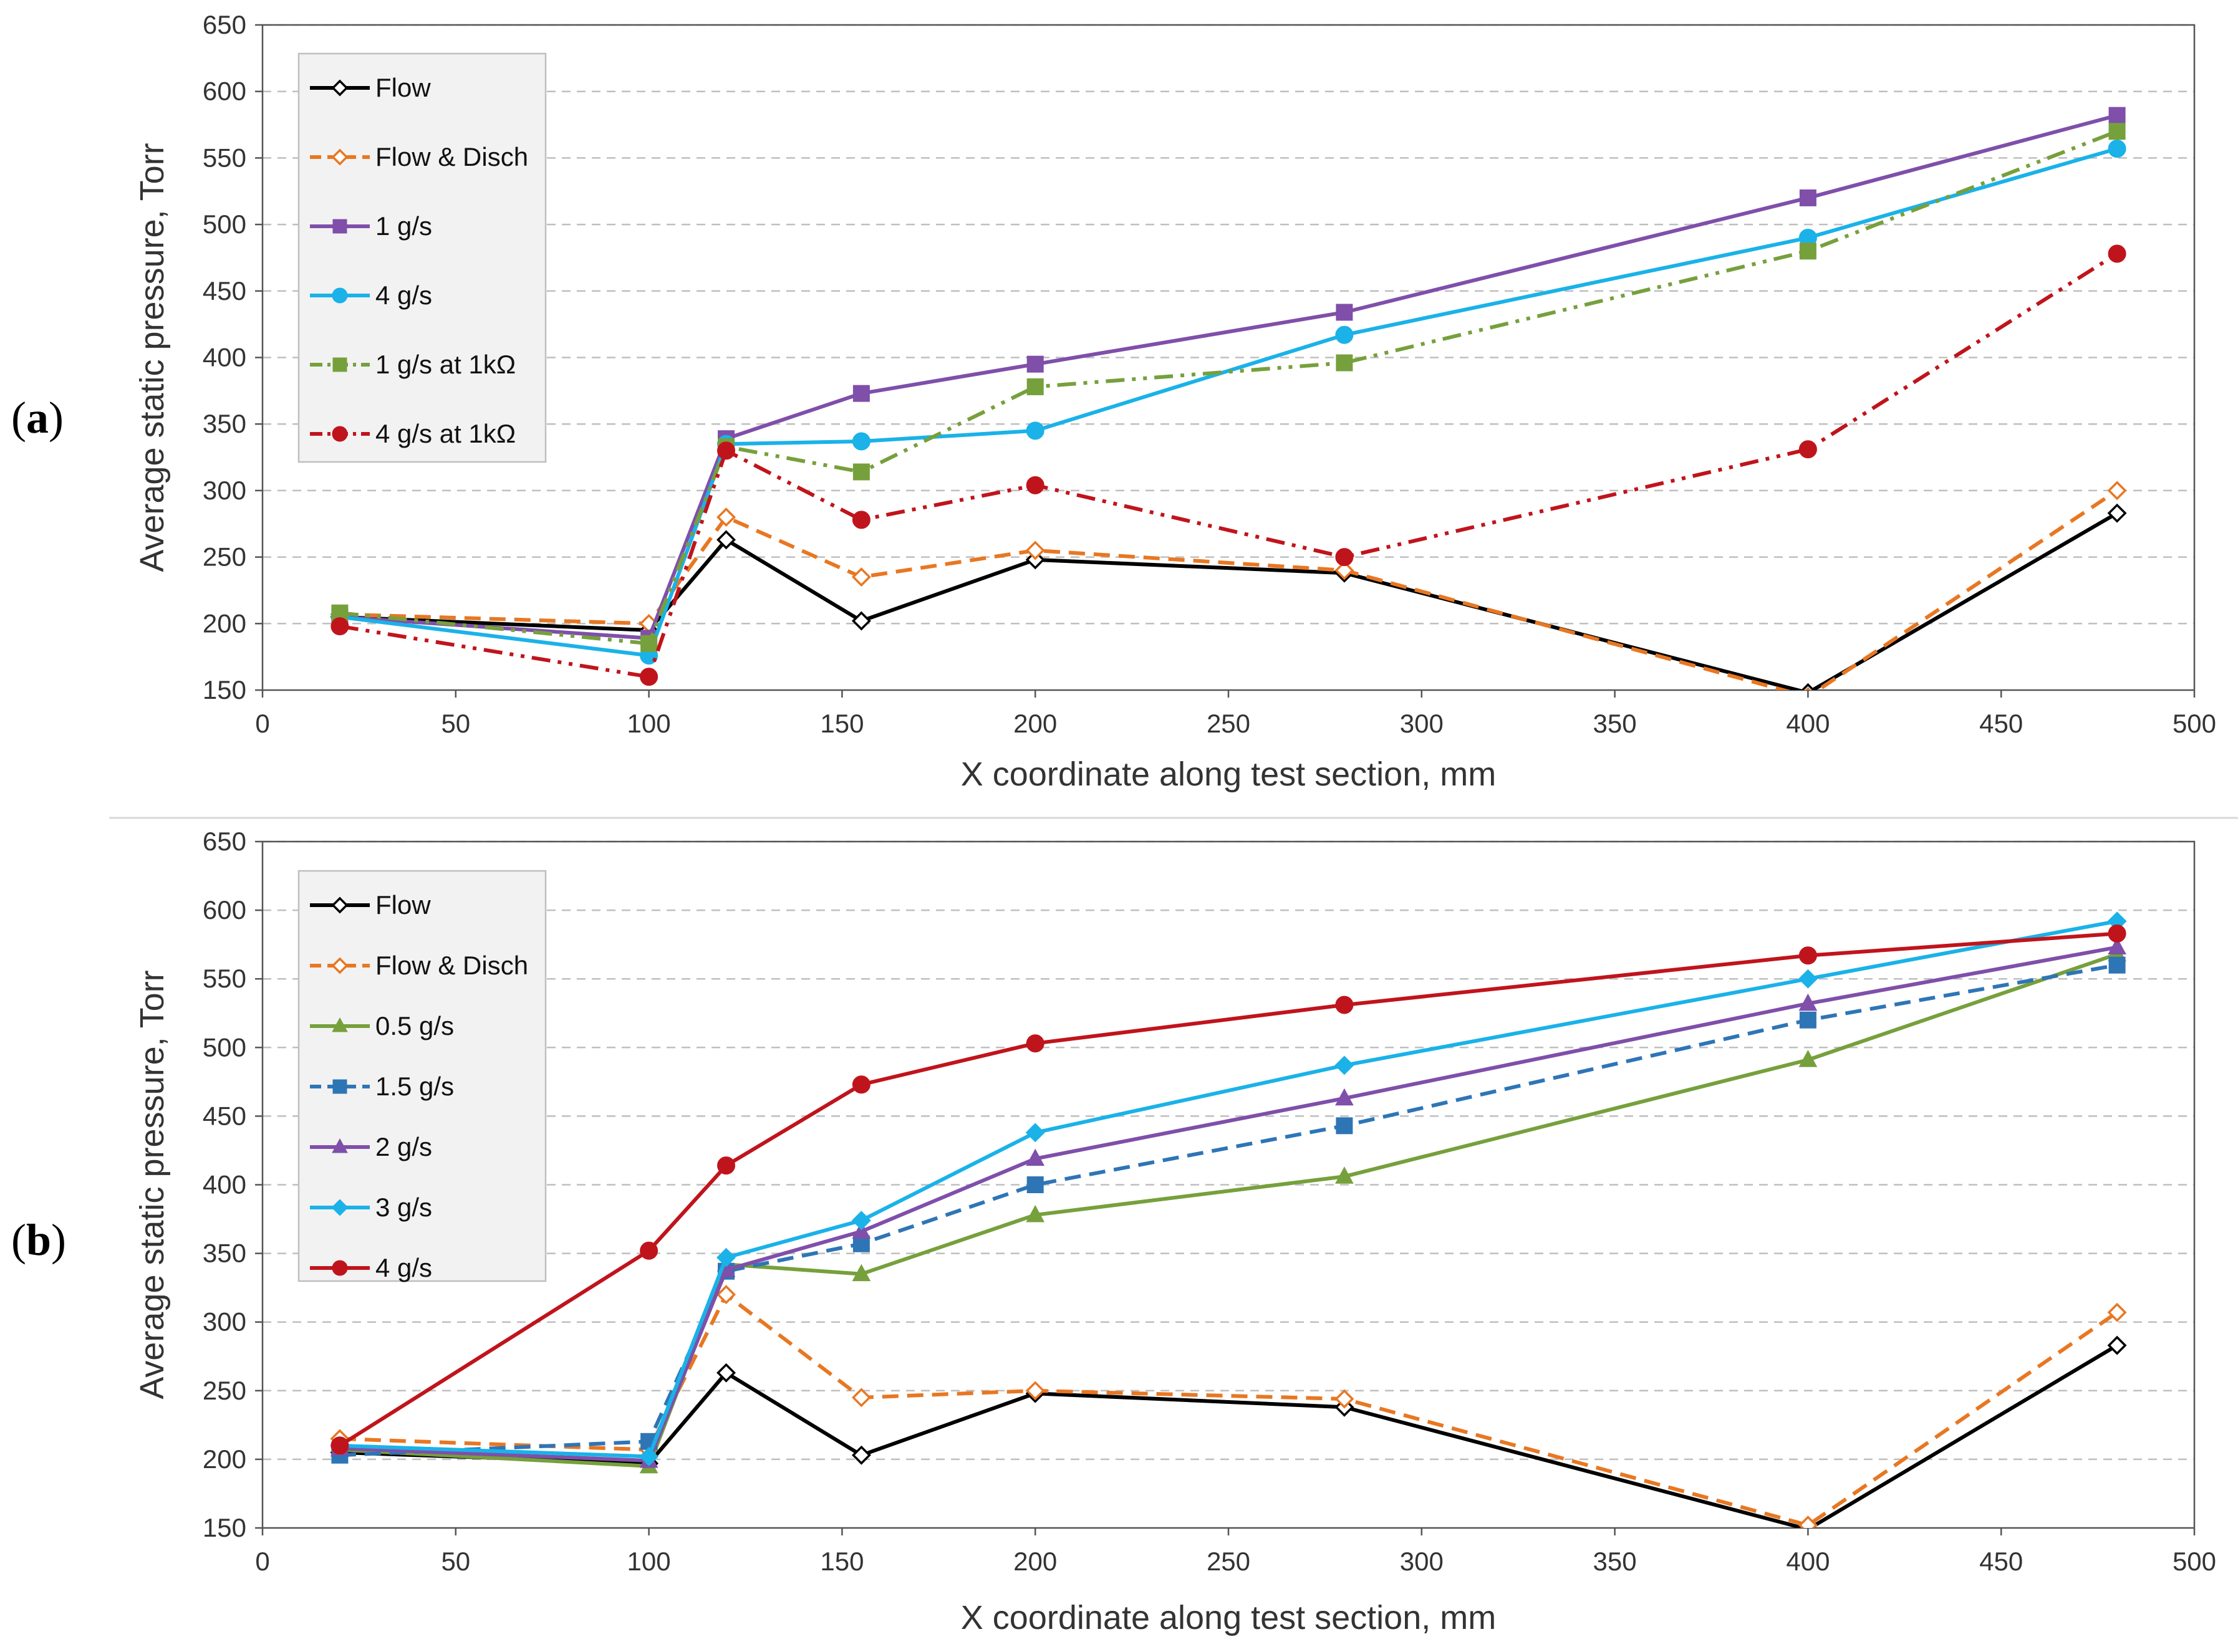 This screenshot has height=1652, width=2238. What do you see at coordinates (649, 1561) in the screenshot?
I see `x-tick-label: 100` at bounding box center [649, 1561].